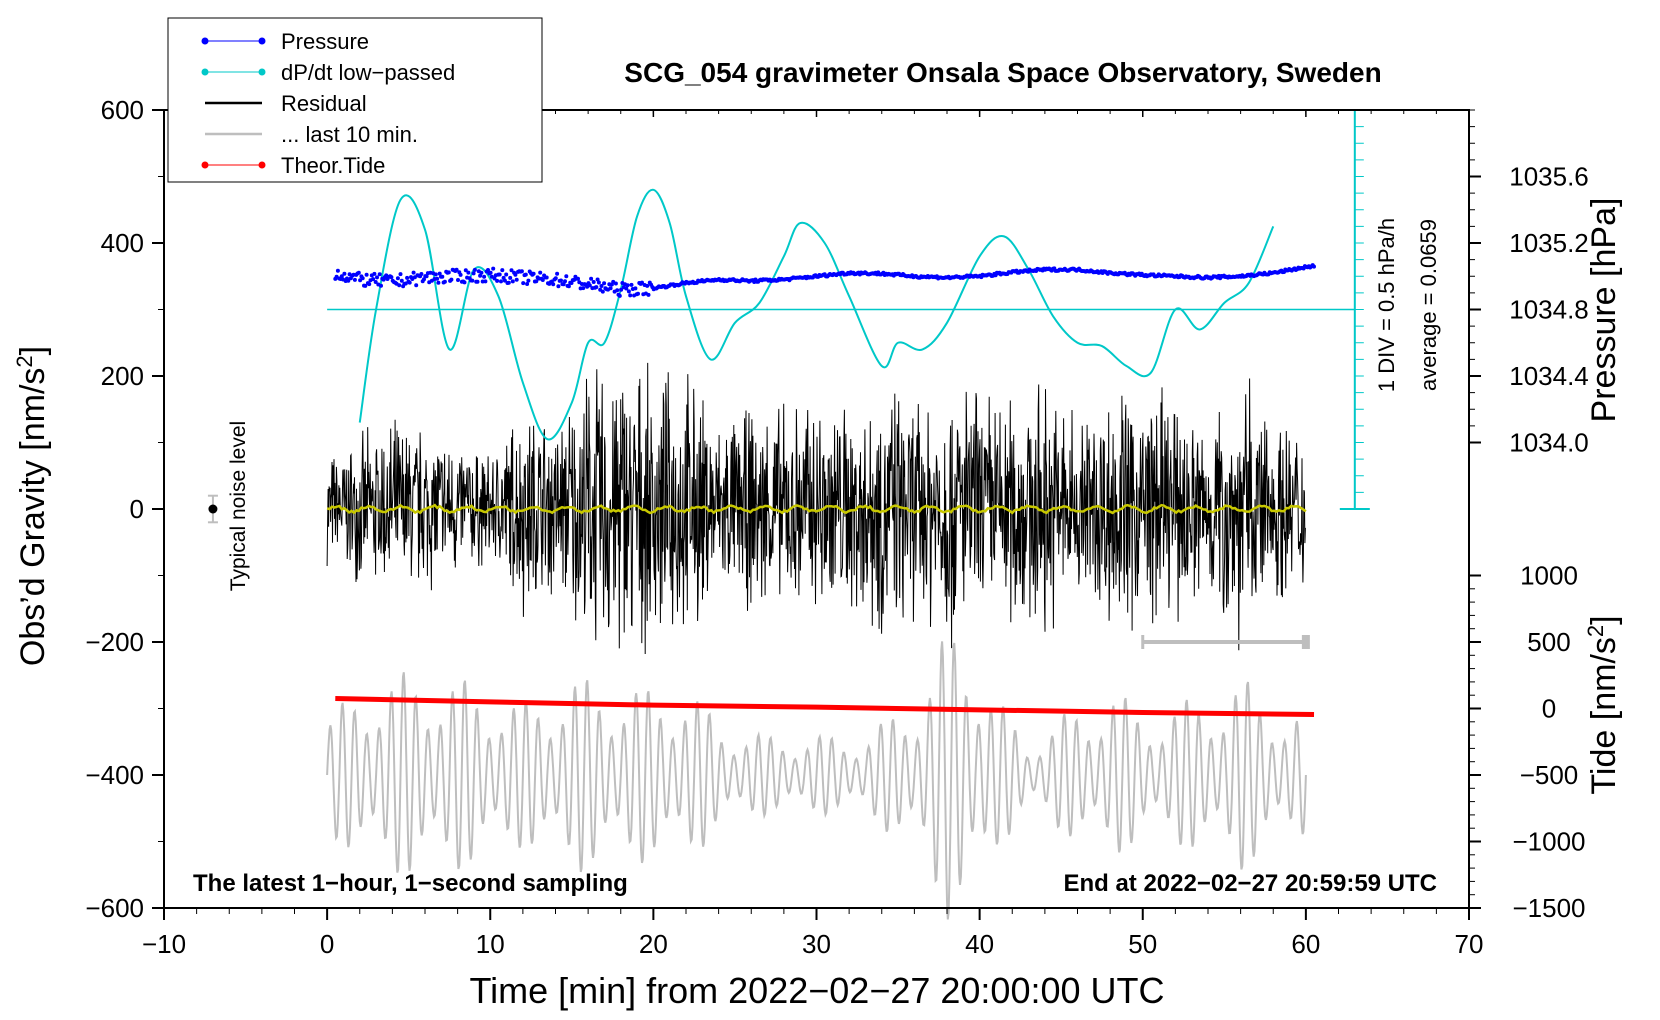  I want to click on x-tick-label: 70, so click(1469, 944).